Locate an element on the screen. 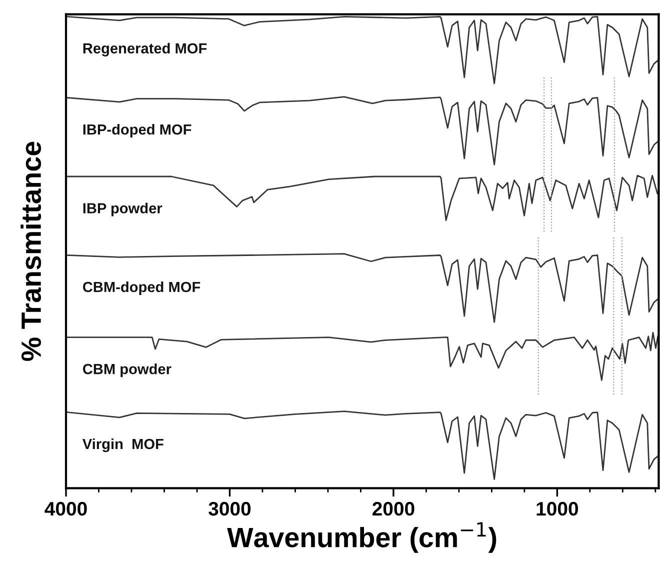  x-tick-label: 1000 is located at coordinates (557, 509).